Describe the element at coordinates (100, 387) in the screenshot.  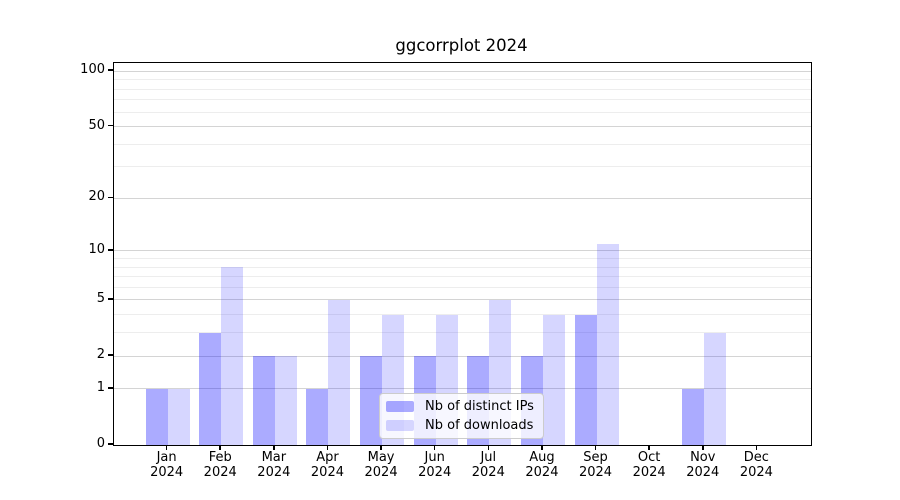
I see `y-tick-label: 1` at that location.